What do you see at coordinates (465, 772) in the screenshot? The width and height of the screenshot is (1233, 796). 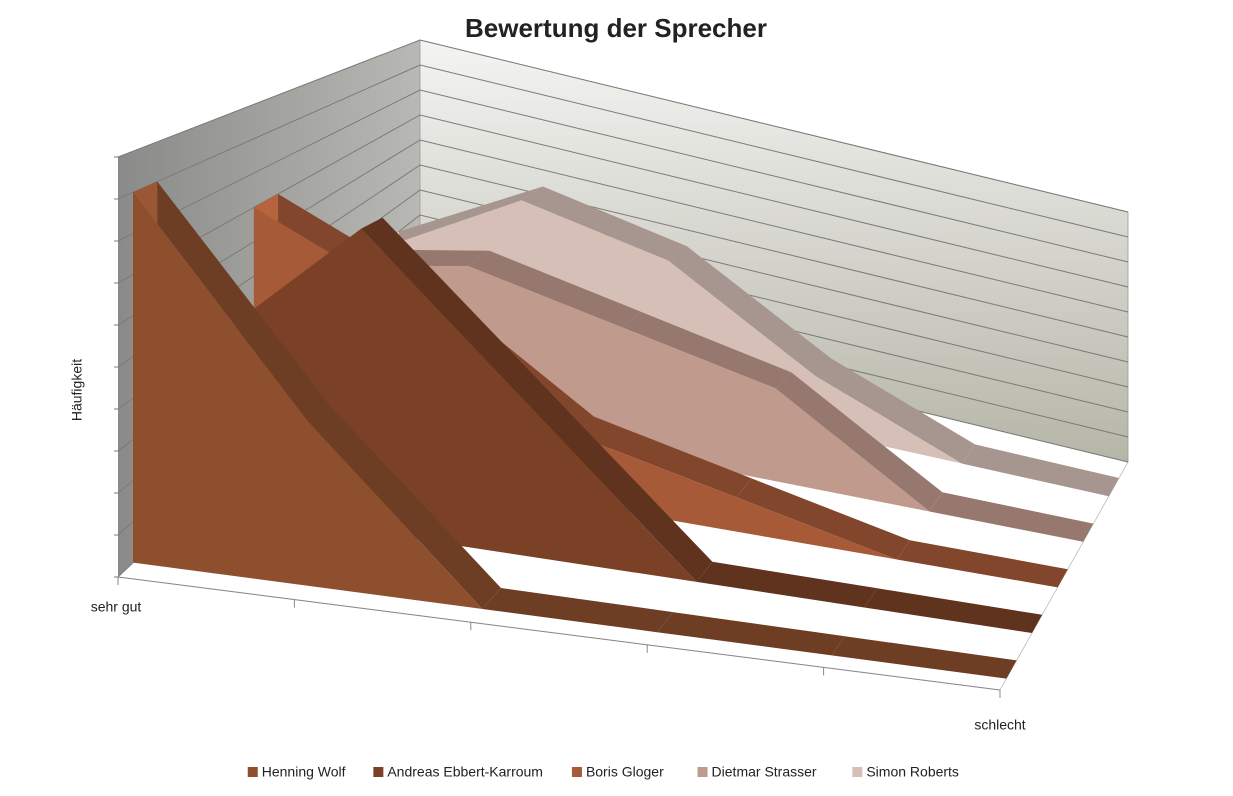 I see `legend-label: Andreas Ebbert-Karroum` at bounding box center [465, 772].